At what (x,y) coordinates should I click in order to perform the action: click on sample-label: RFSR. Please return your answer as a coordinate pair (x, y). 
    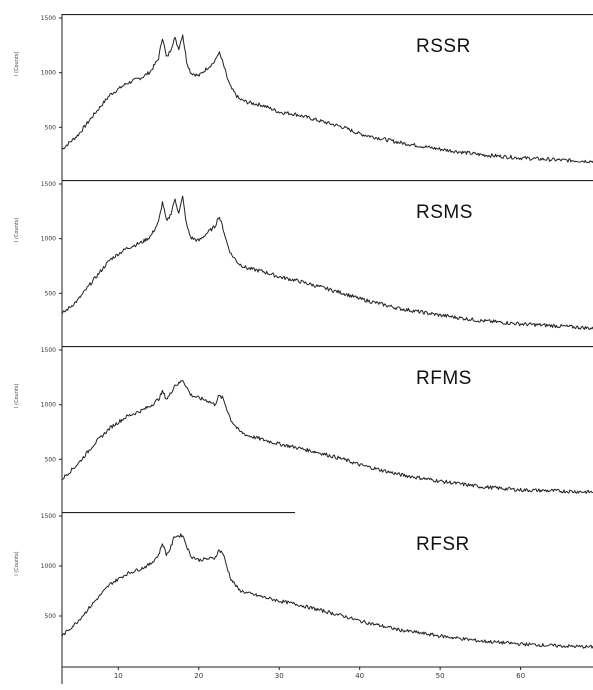
    Looking at the image, I should click on (443, 544).